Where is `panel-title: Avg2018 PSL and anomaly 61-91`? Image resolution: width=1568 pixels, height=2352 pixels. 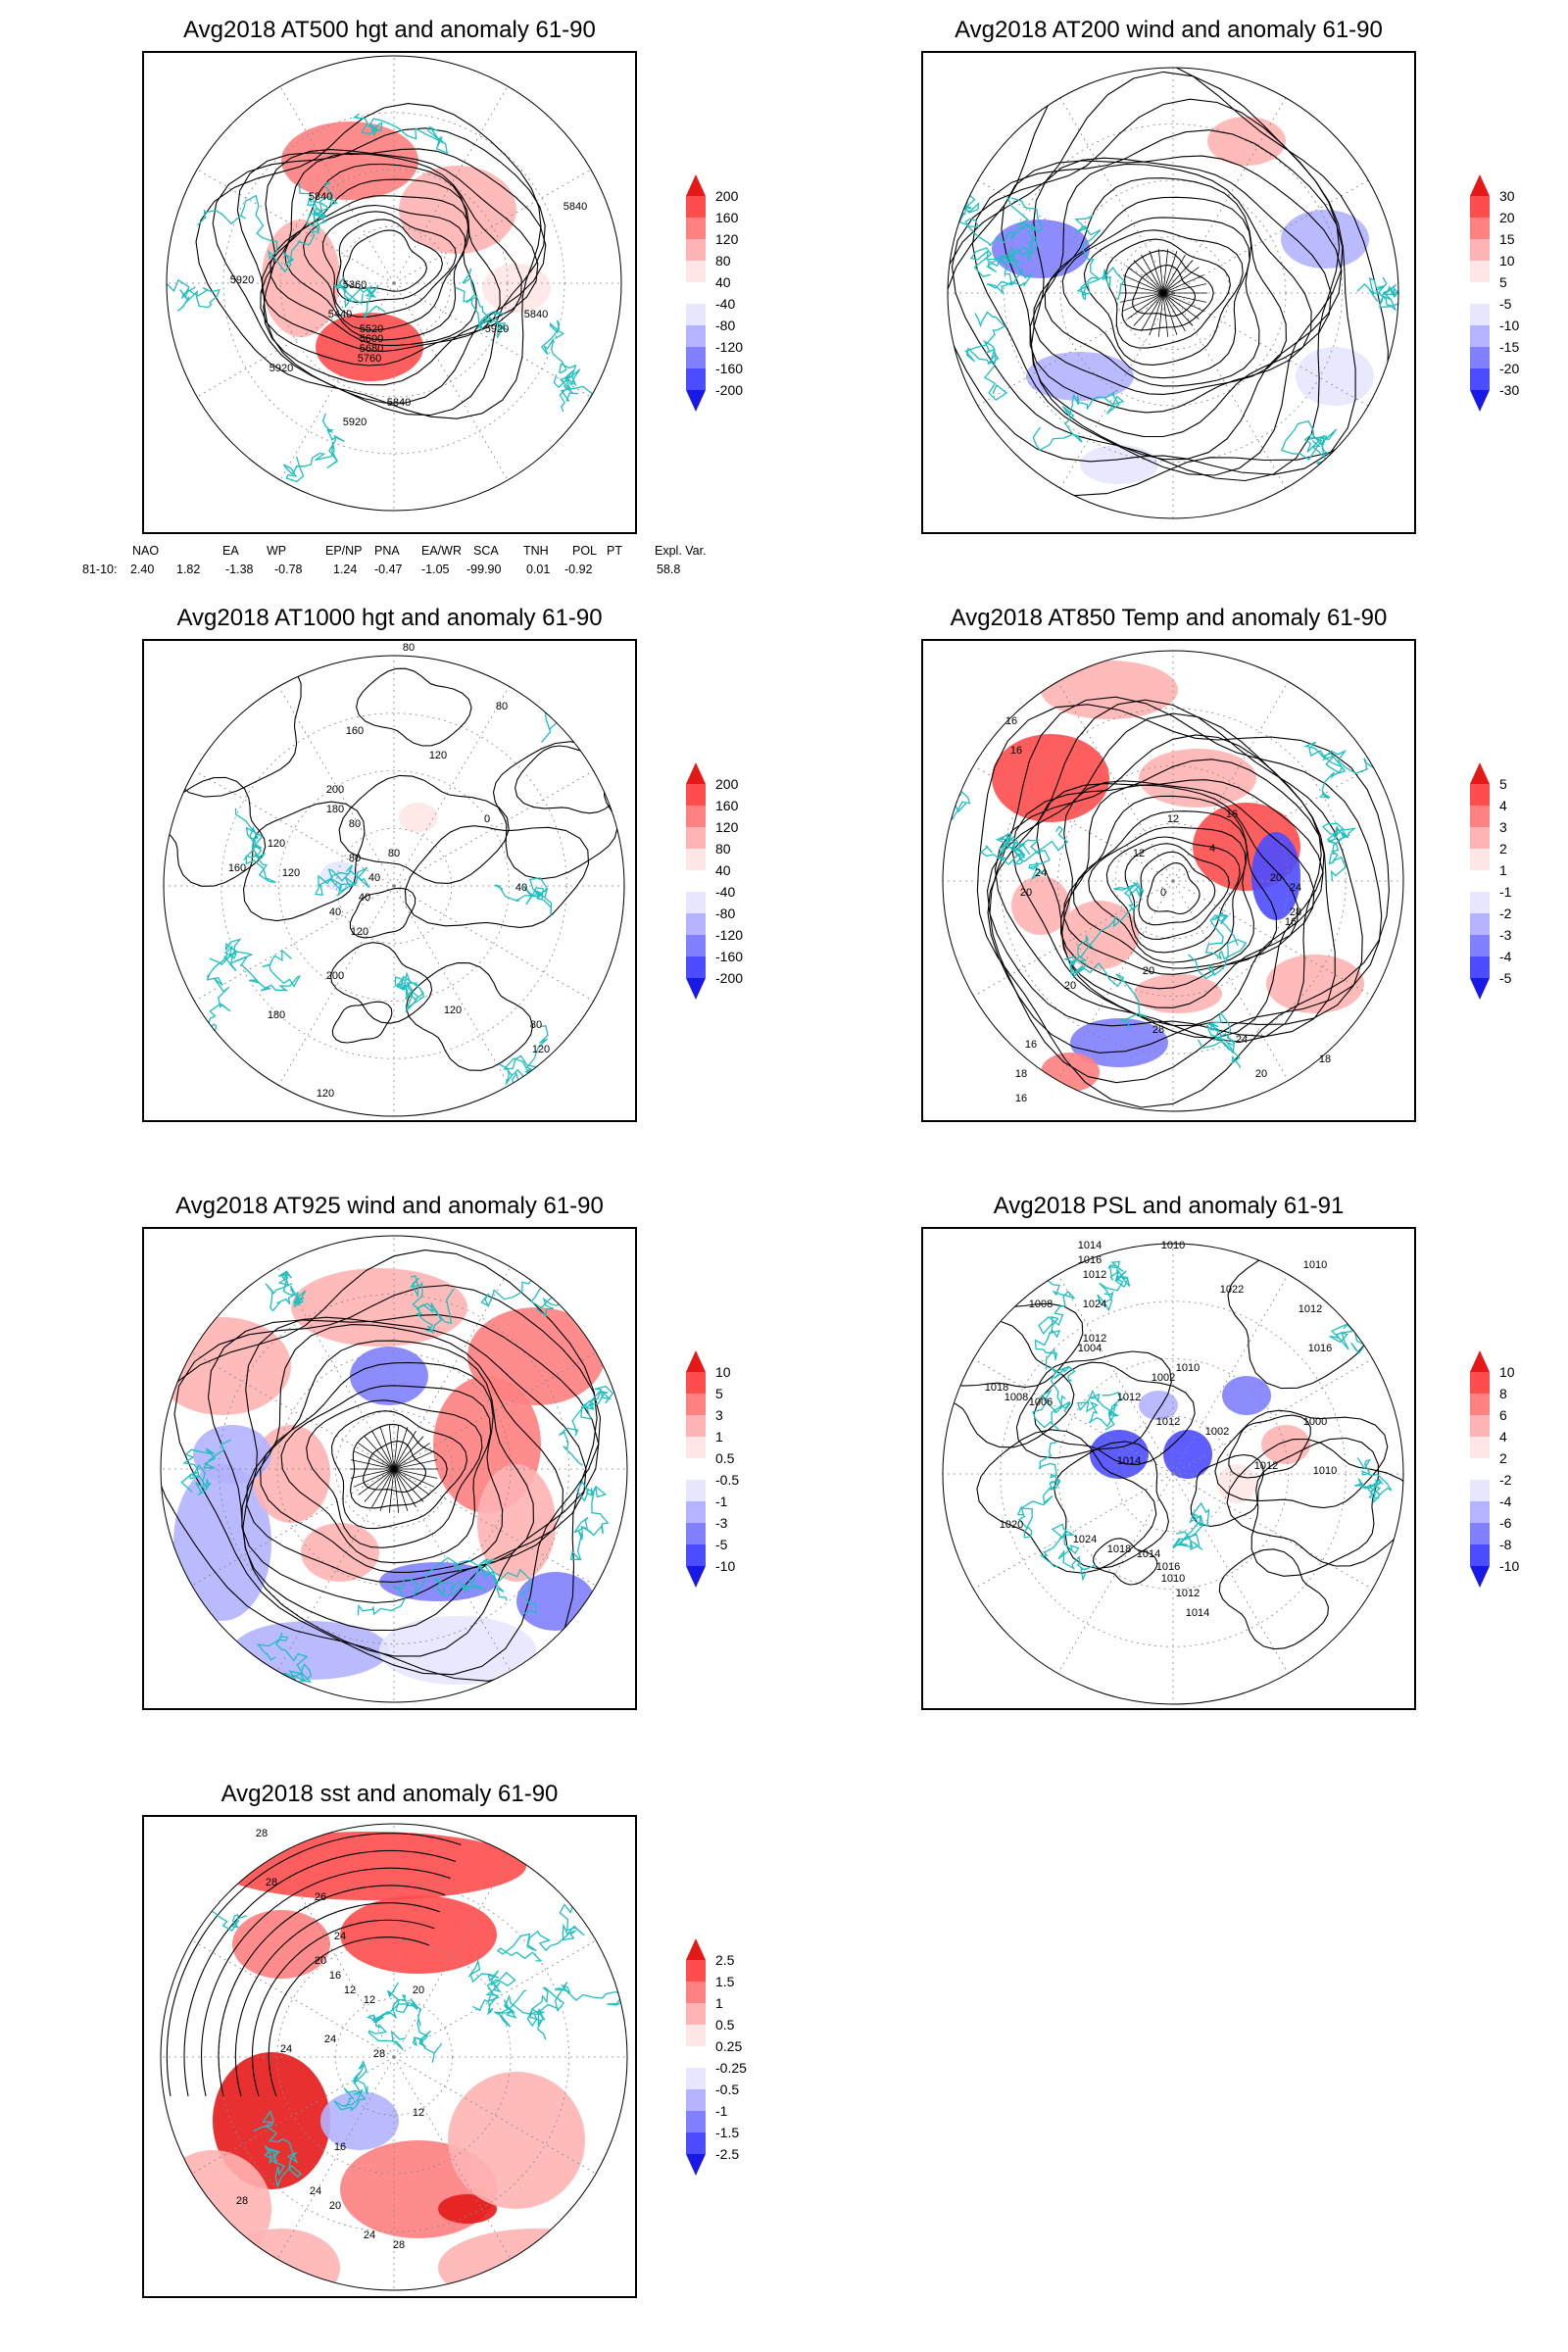
panel-title: Avg2018 PSL and anomaly 61-91 is located at coordinates (1169, 1206).